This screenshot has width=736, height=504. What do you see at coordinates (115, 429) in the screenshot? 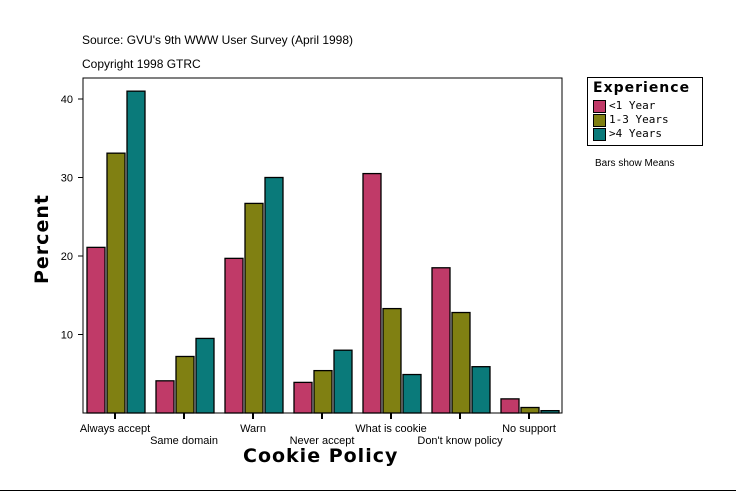
I see `x-tick-label: Always accept` at bounding box center [115, 429].